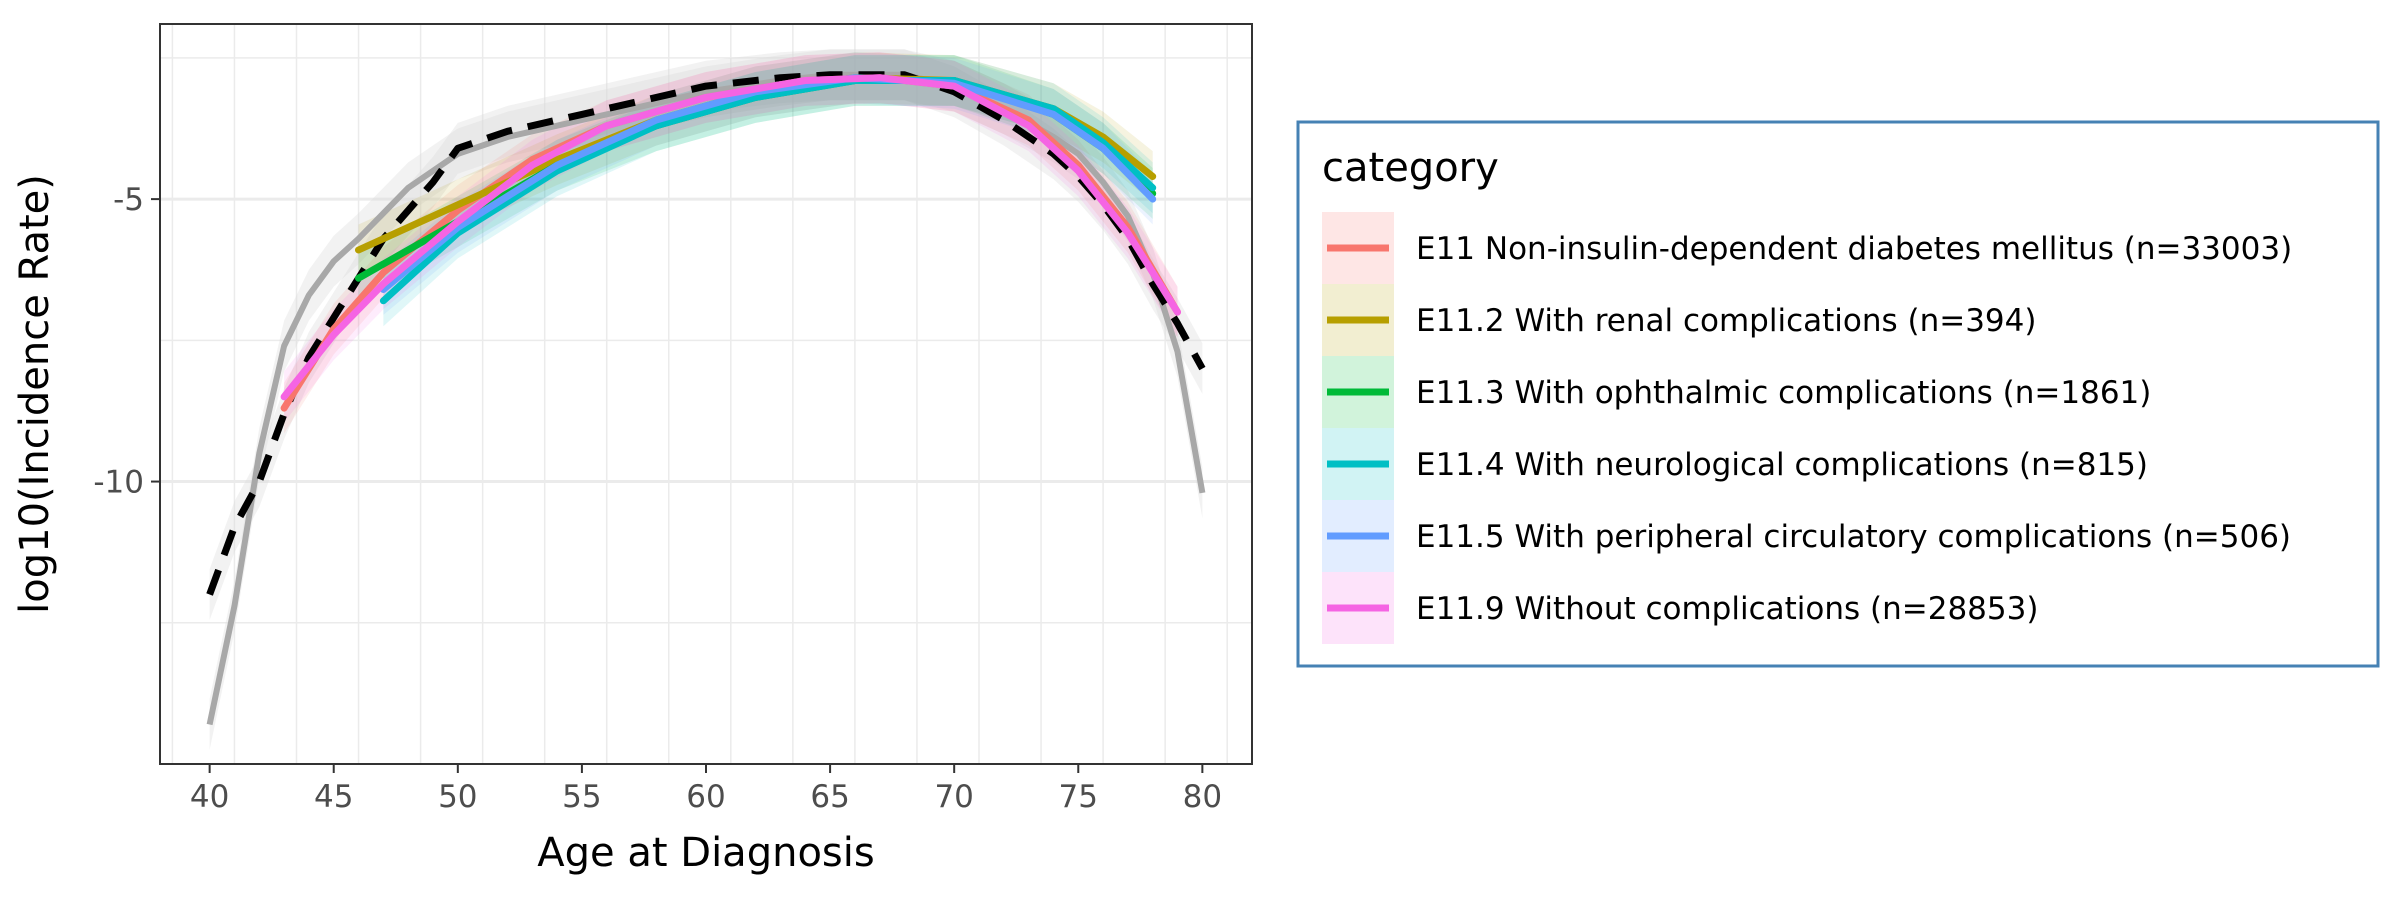  I want to click on x-tick-label: 80, so click(1202, 797).